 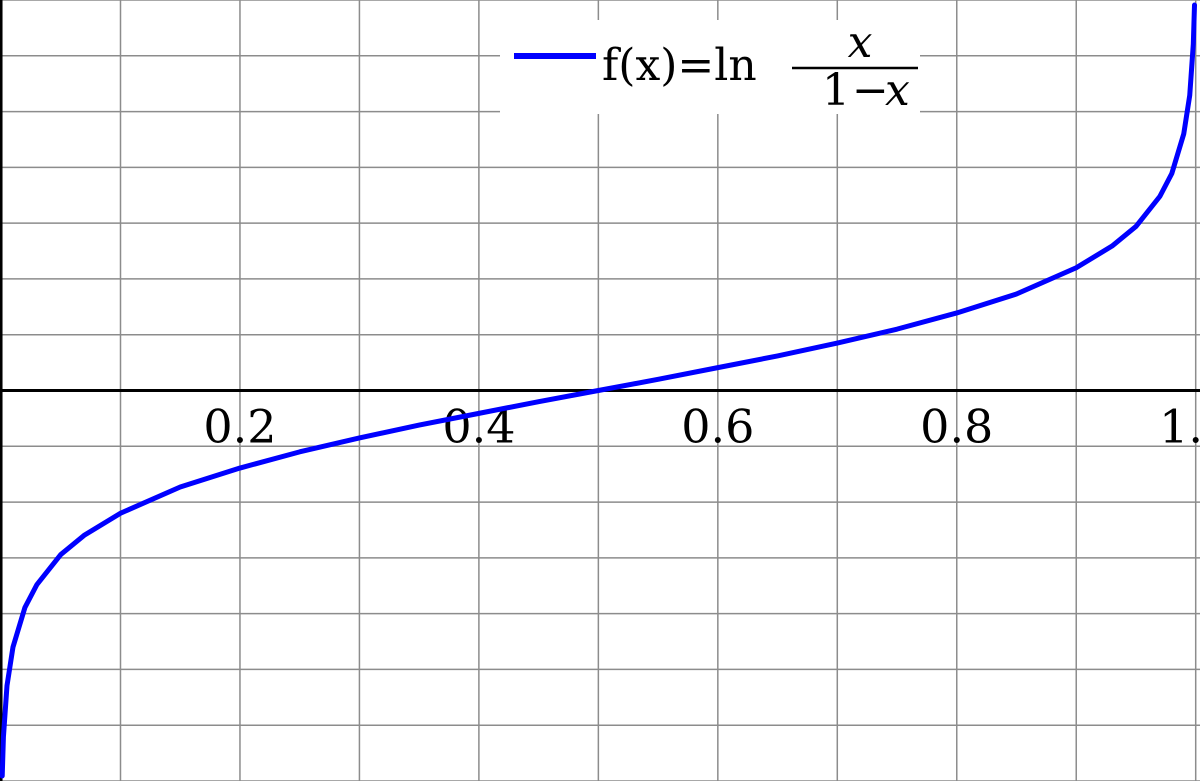 What do you see at coordinates (836, 90) in the screenshot?
I see `legend-denominator-one: 1` at bounding box center [836, 90].